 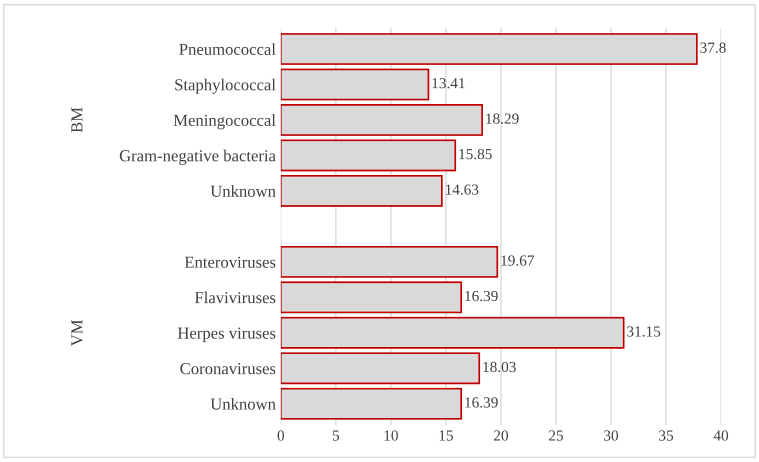 What do you see at coordinates (713, 47) in the screenshot?
I see `data-label: 37.8` at bounding box center [713, 47].